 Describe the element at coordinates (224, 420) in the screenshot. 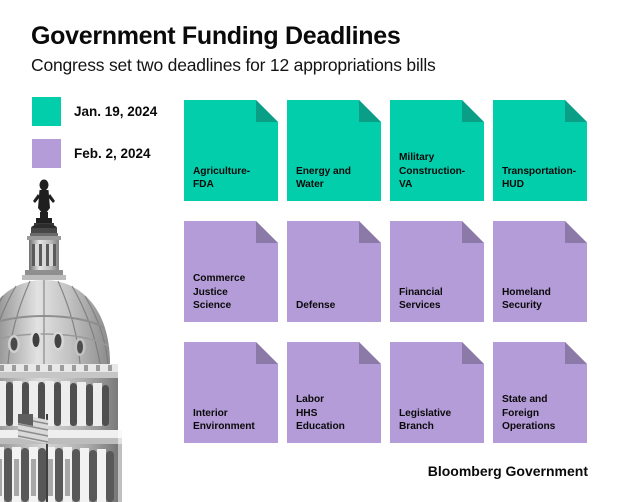

I see `card-label: Interior Environment` at that location.